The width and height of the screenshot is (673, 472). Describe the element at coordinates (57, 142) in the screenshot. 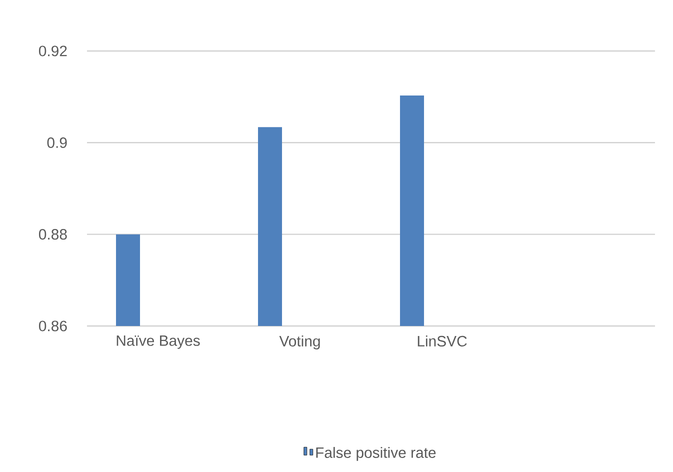

I see `y-tick-label: 0.9` at that location.